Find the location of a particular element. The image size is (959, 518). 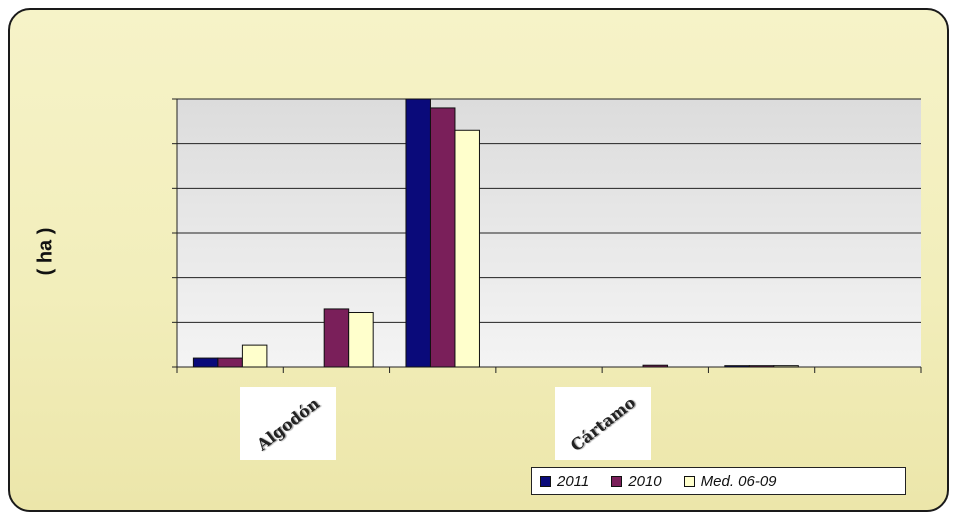

legend-swatch-2011 is located at coordinates (545, 481).